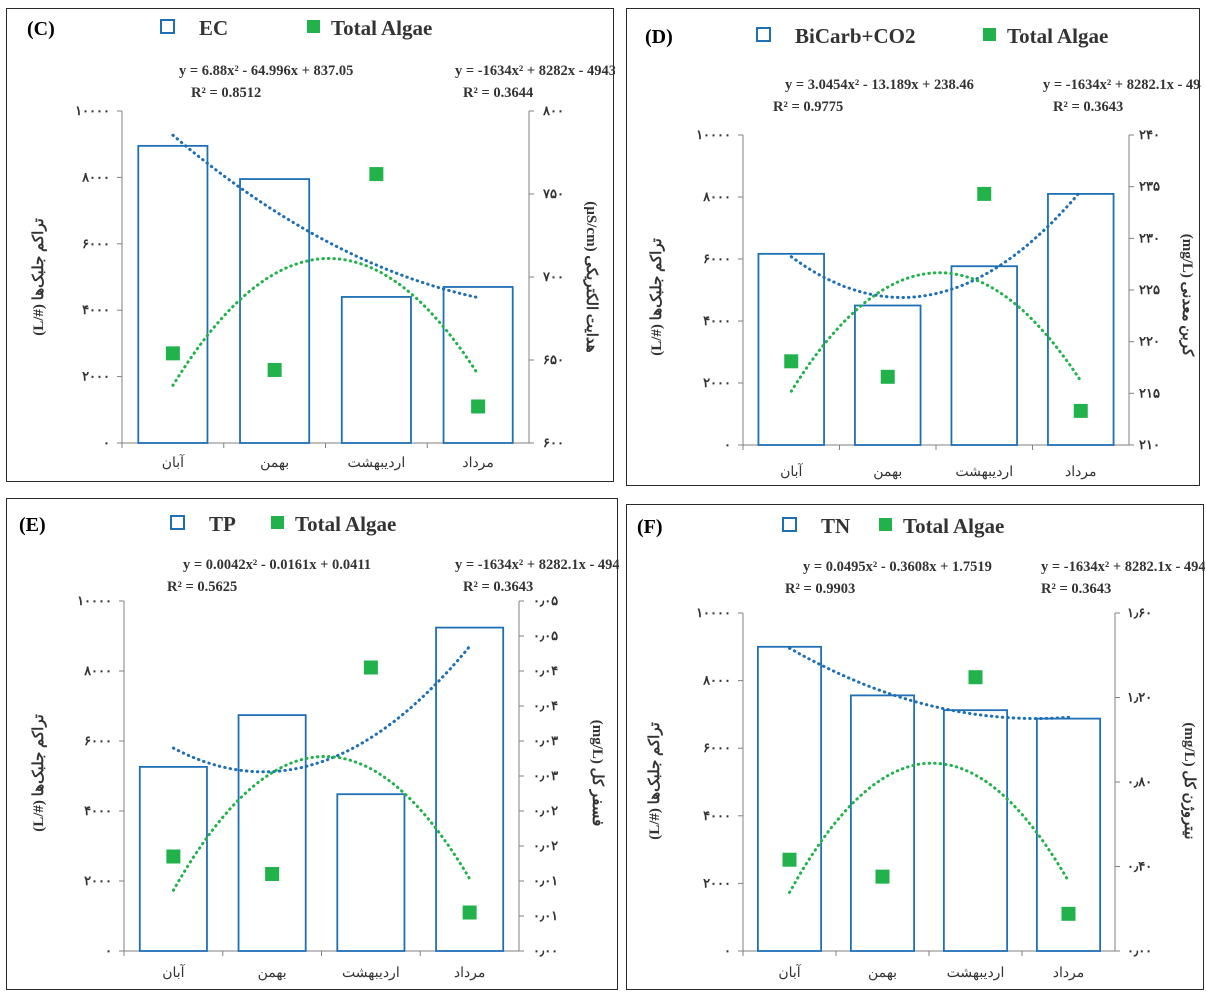  I want to click on trend-equation-left: y = 0.0042x² - 0.0161x + 0.0411, so click(277, 565).